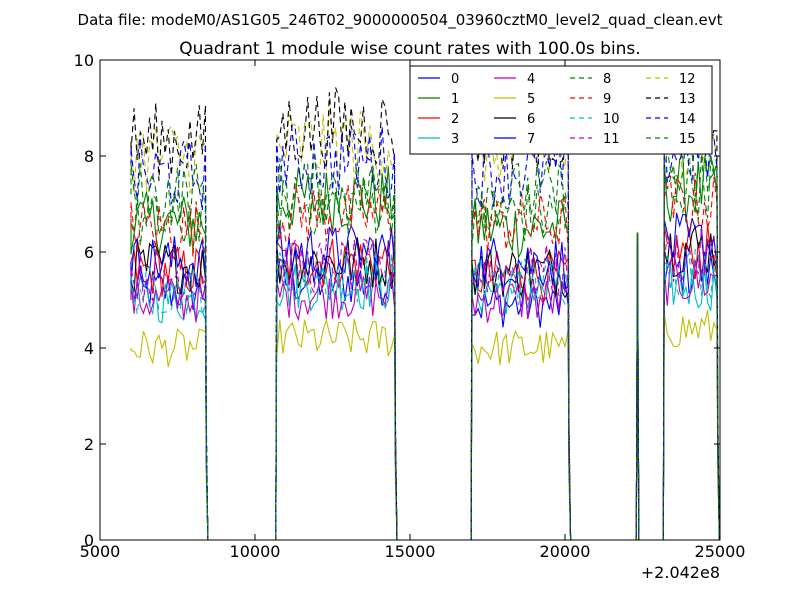  I want to click on x-tick-label: 20000, so click(565, 551).